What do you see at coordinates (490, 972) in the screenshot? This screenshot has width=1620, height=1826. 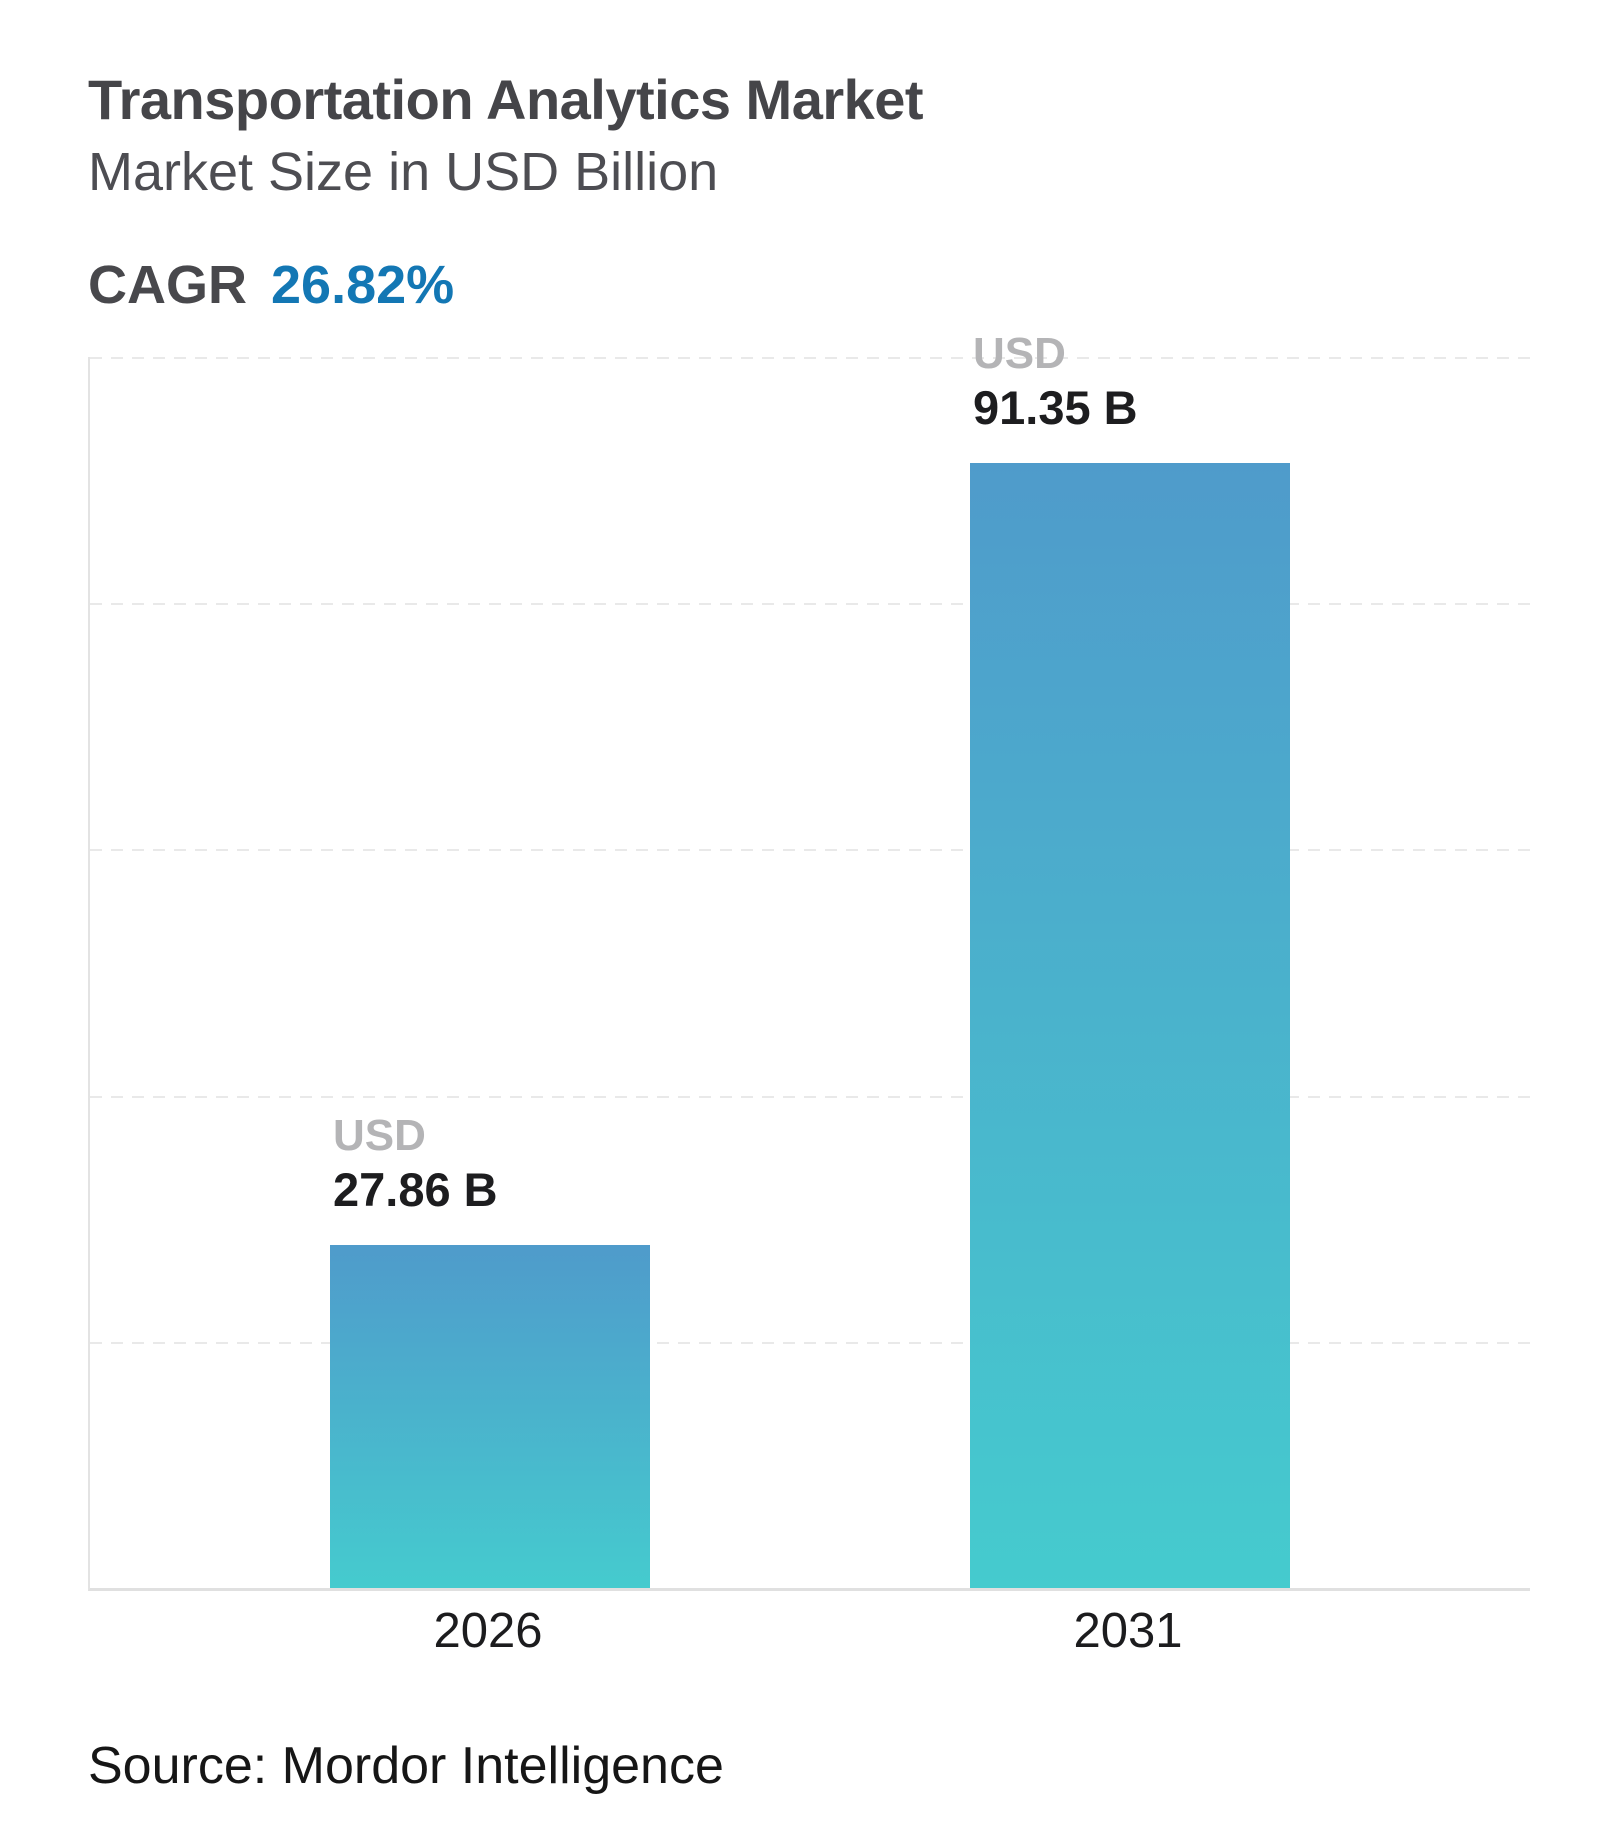 I see `bar-group-2026: USD 27.86 B` at bounding box center [490, 972].